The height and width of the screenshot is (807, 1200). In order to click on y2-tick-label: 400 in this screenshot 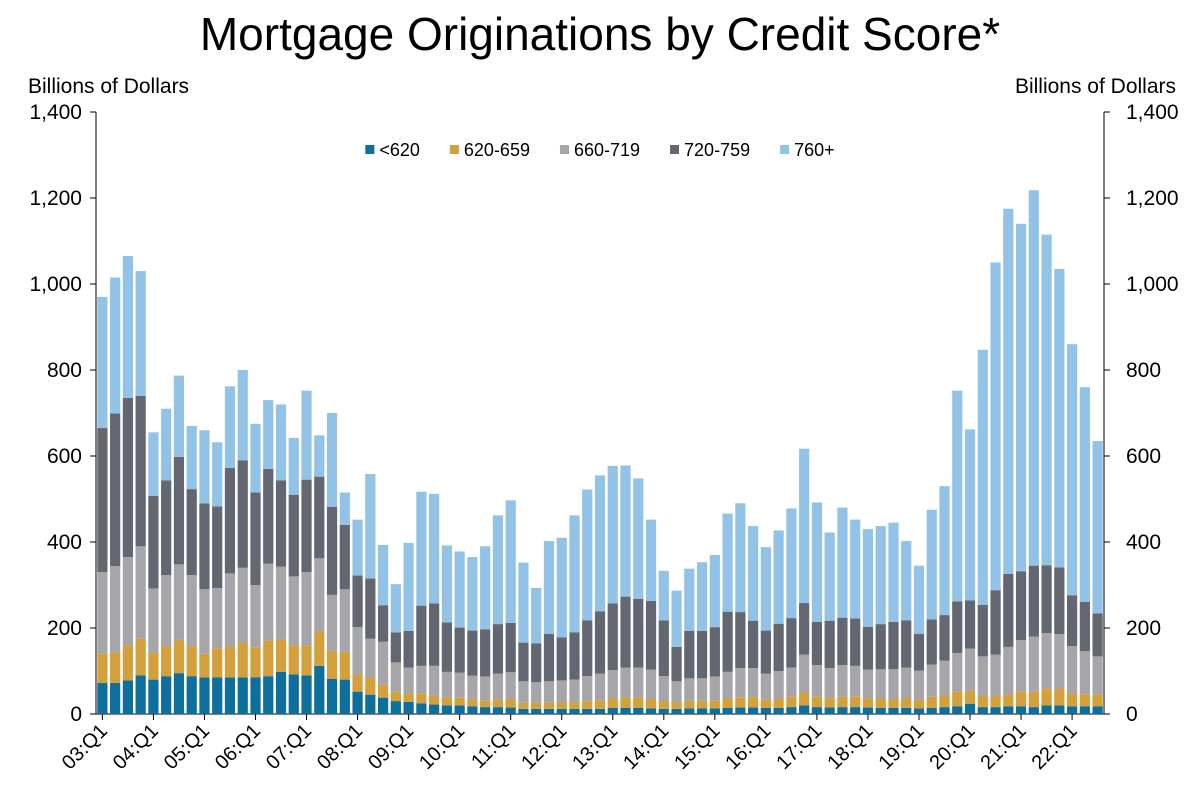, I will do `click(1143, 542)`.